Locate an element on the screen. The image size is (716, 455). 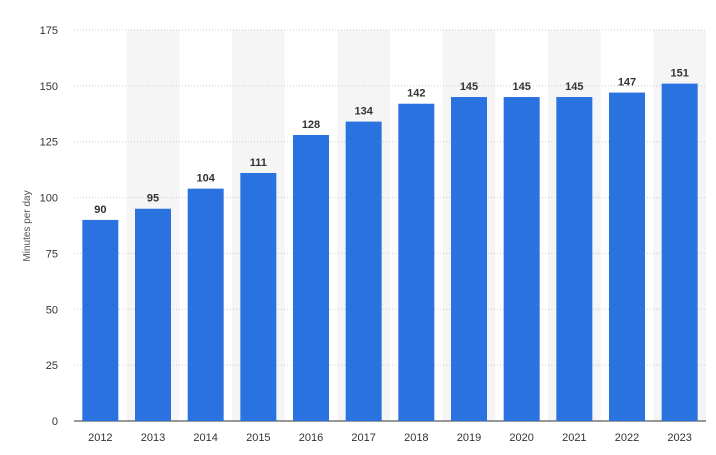
x-tick-label-2013: 2013 is located at coordinates (153, 438).